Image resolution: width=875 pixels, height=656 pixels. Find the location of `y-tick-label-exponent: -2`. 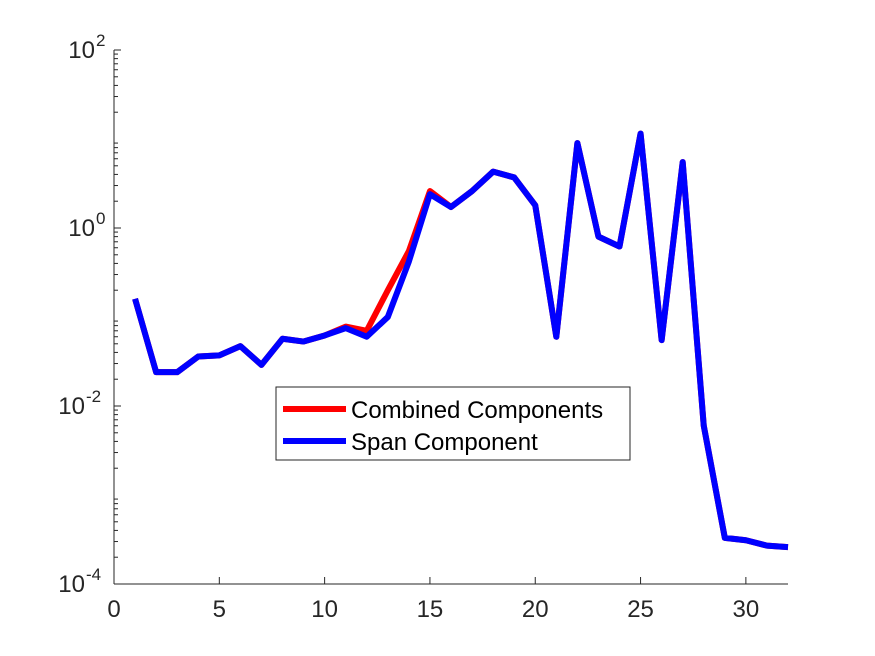

y-tick-label-exponent: -2 is located at coordinates (93, 396).